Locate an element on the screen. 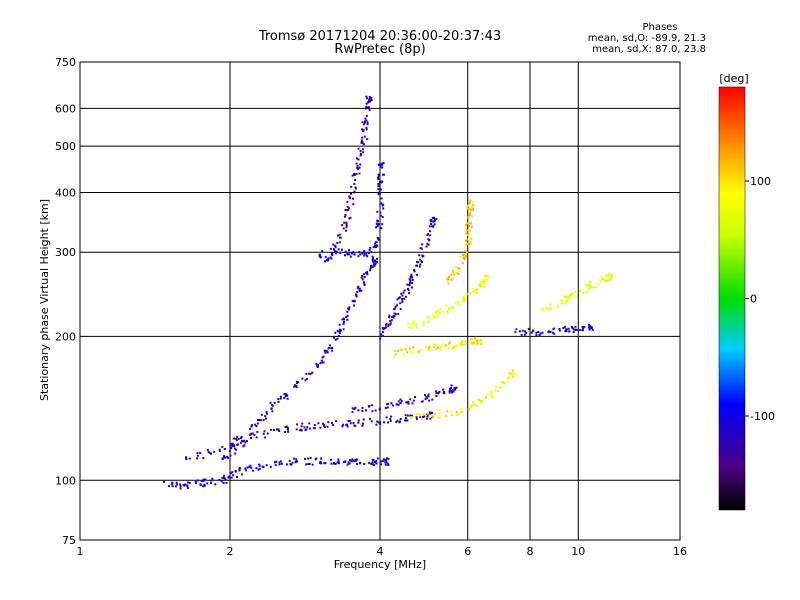 The height and width of the screenshot is (600, 800). colorbar is located at coordinates (732, 298).